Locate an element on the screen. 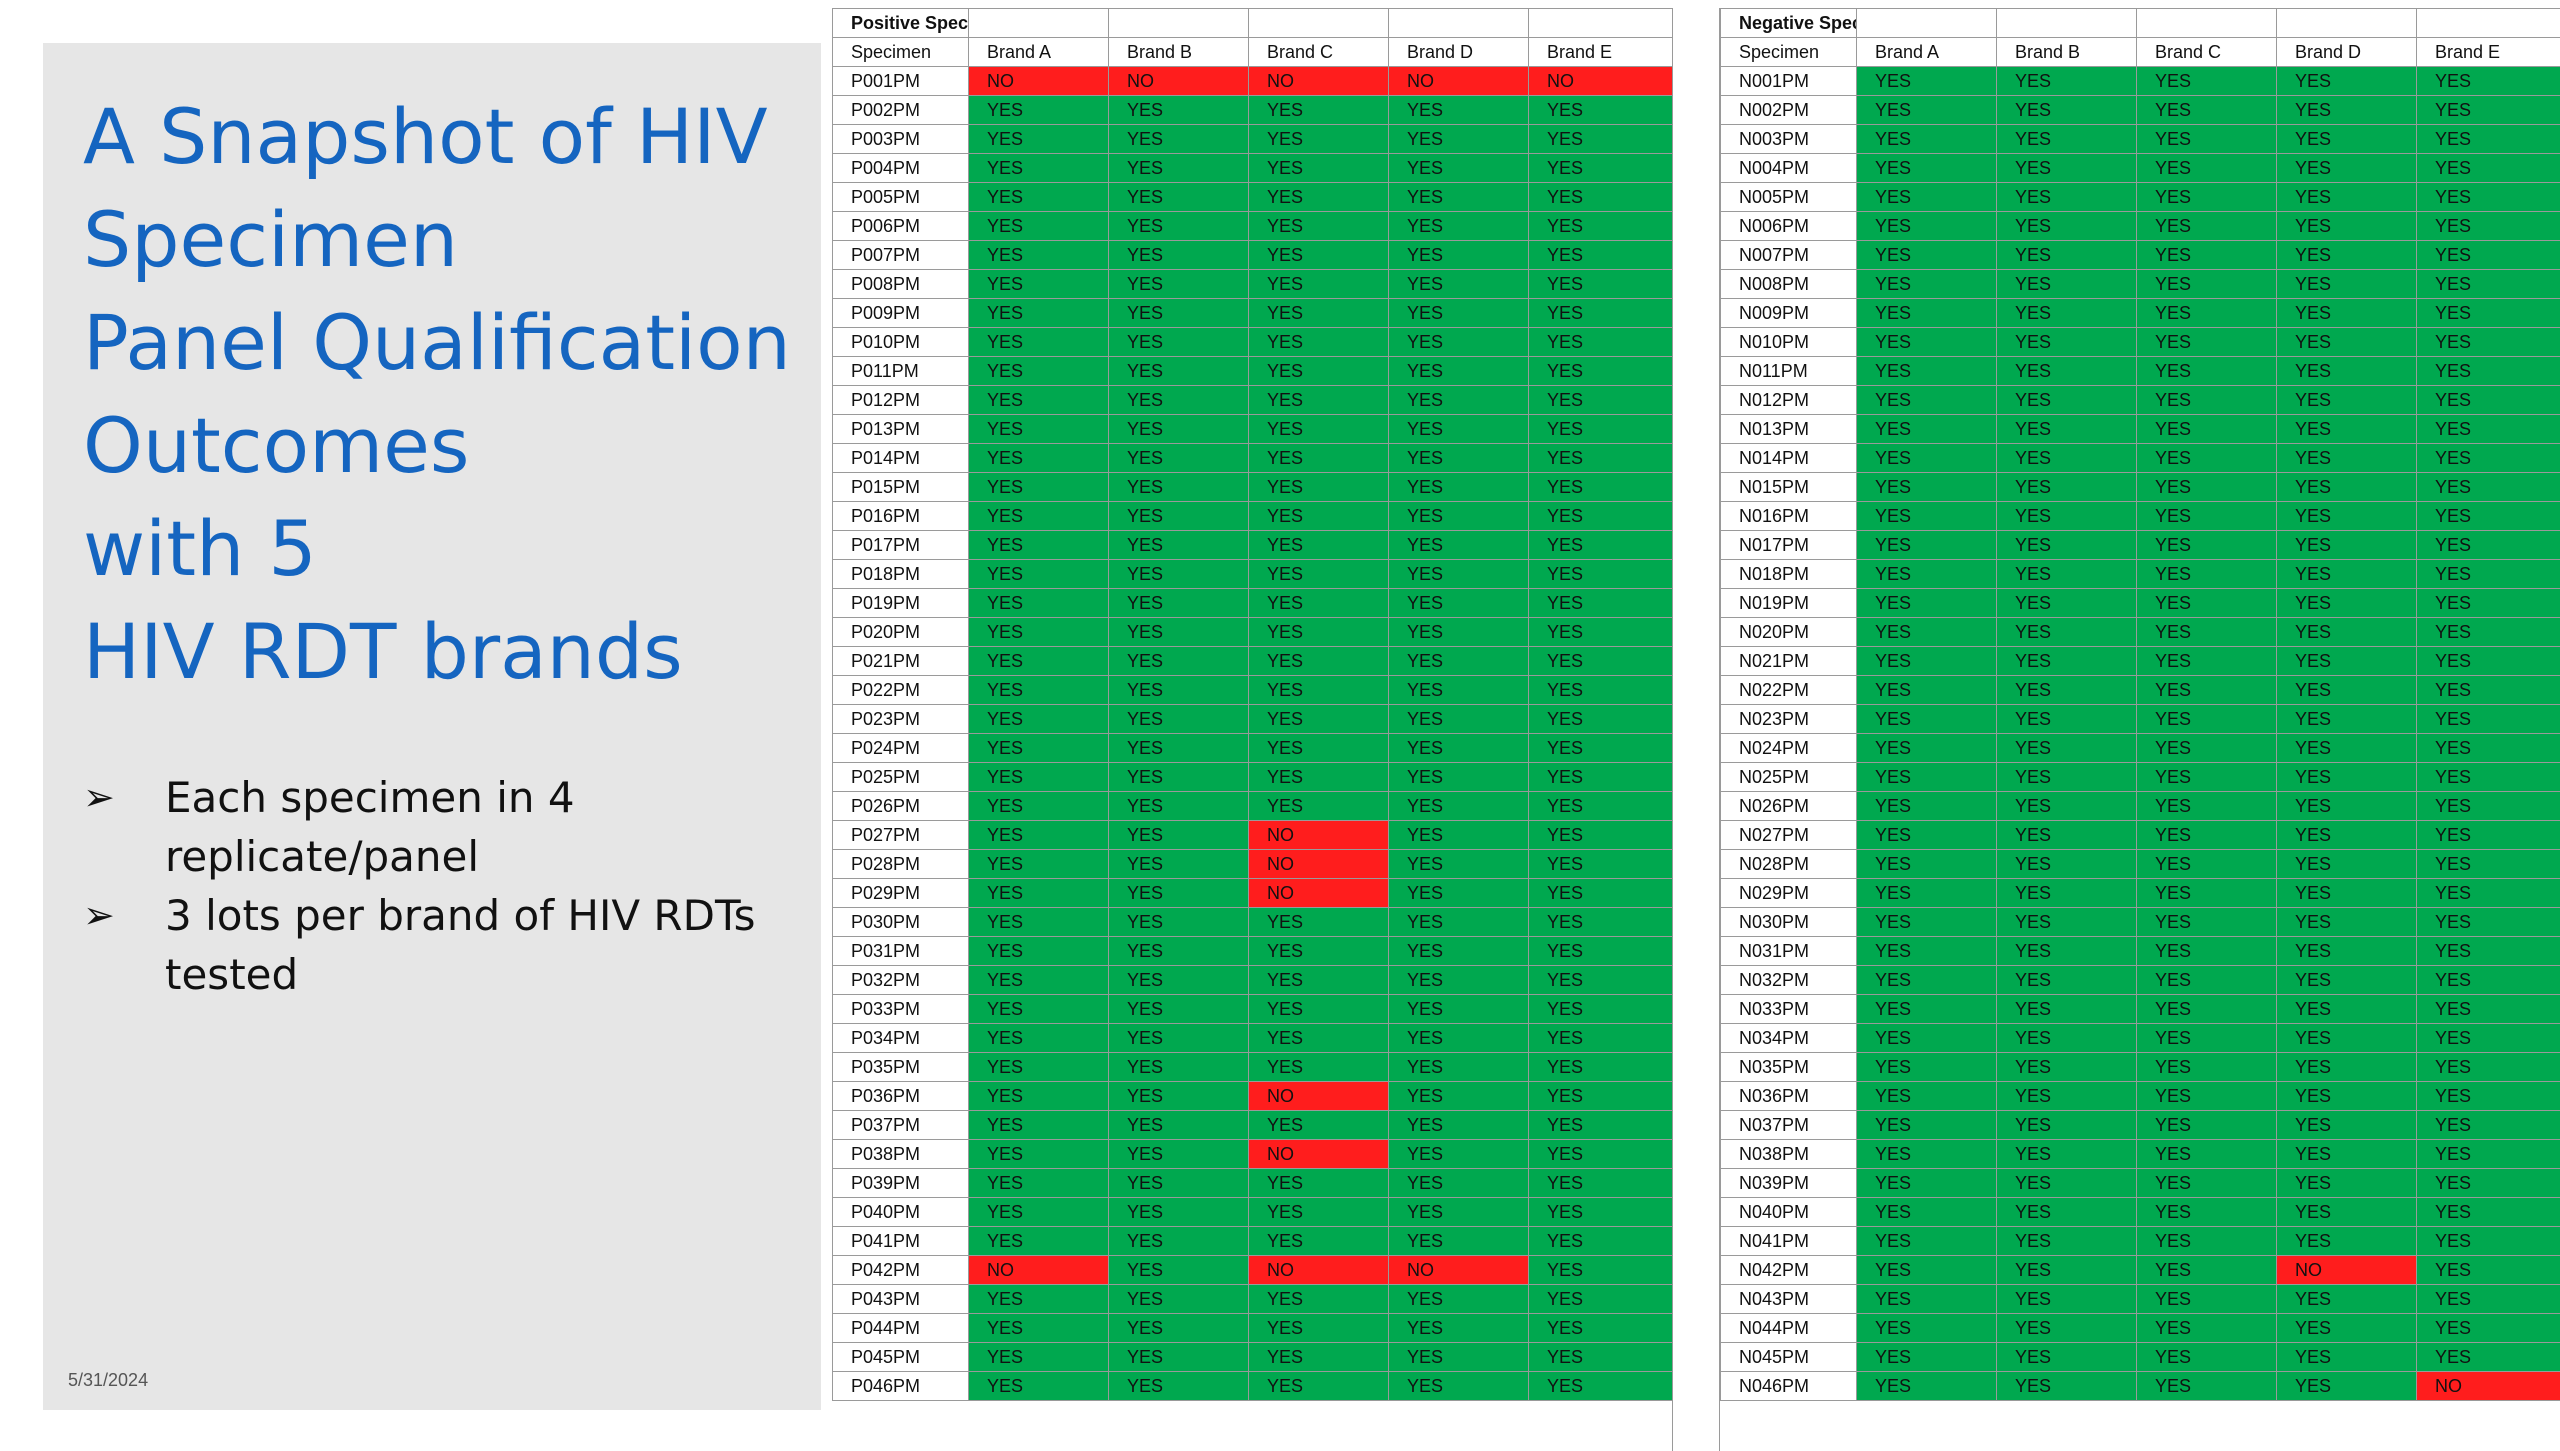  table-title-row: Negative Specimens is located at coordinates (2140, 23).